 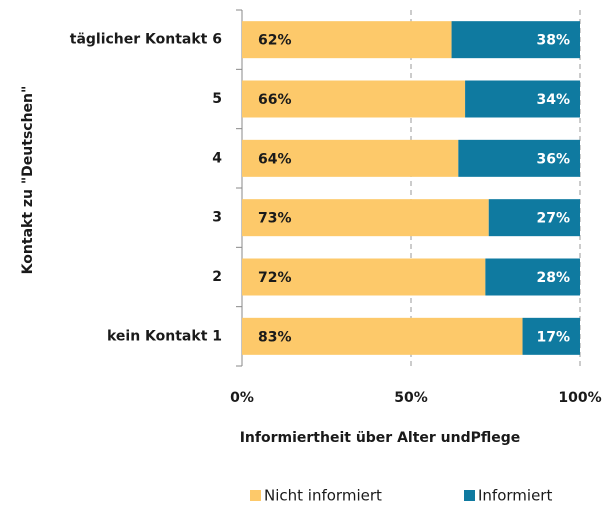 What do you see at coordinates (323, 496) in the screenshot?
I see `legend-label: Nicht informiert` at bounding box center [323, 496].